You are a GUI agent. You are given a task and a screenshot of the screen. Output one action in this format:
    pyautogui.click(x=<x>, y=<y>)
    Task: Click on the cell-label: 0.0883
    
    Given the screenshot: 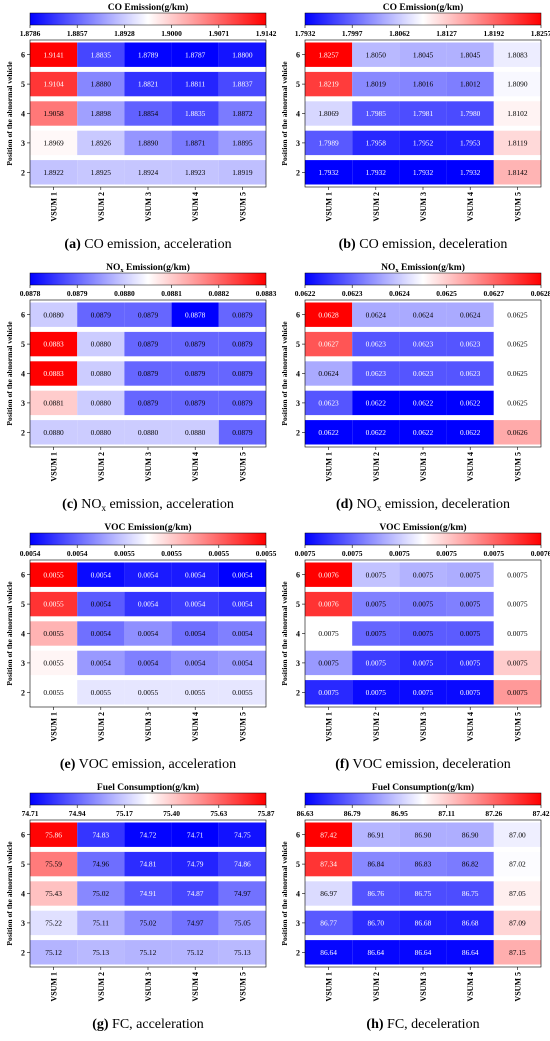 What is the action you would take?
    pyautogui.click(x=53, y=373)
    